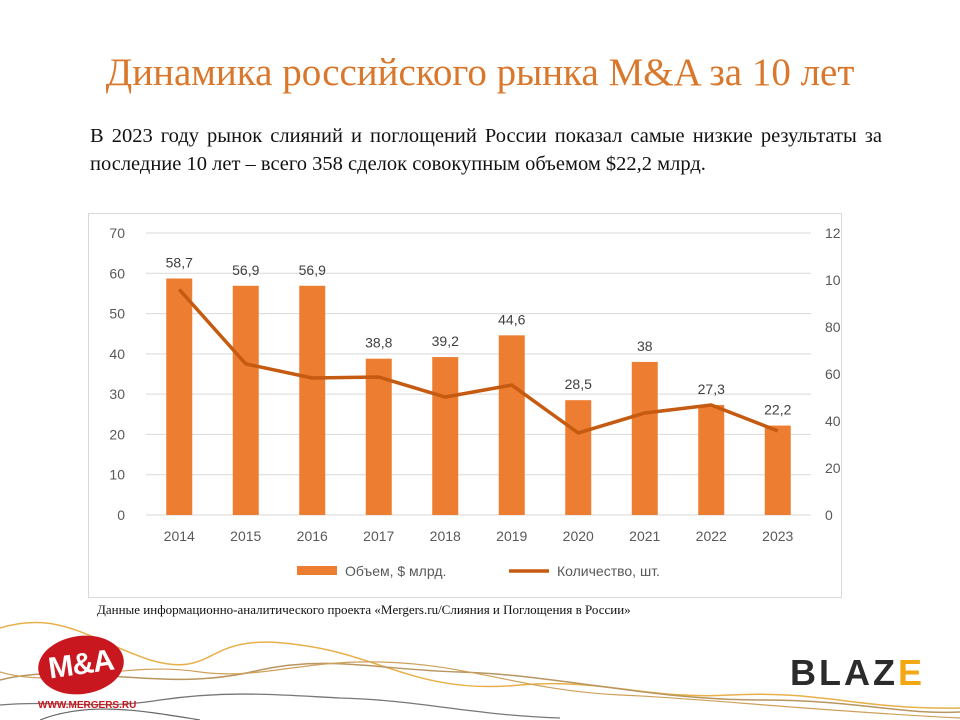  What do you see at coordinates (179, 263) in the screenshot?
I see `bar-data-label: 58,7` at bounding box center [179, 263].